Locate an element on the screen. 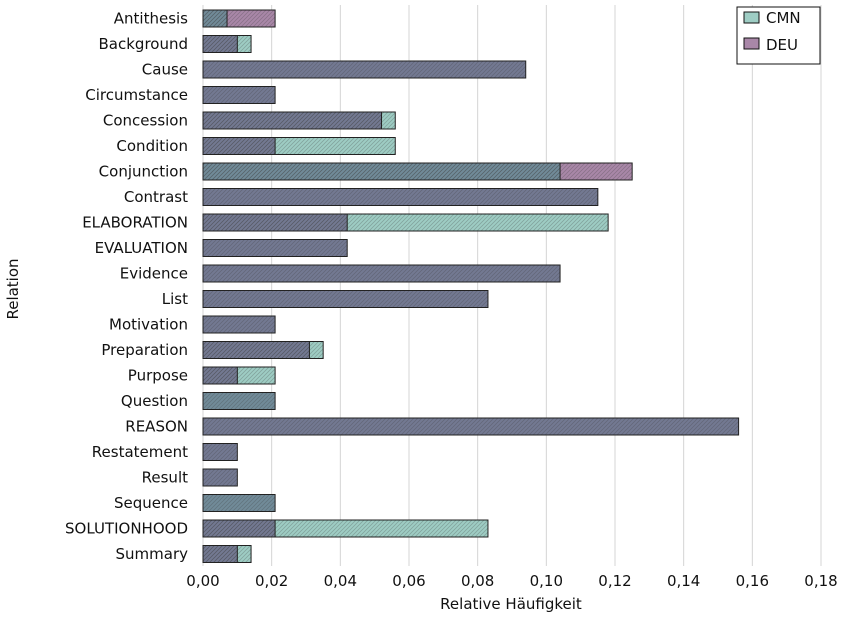 This screenshot has width=844, height=622. legend-swatch-deu is located at coordinates (751, 43).